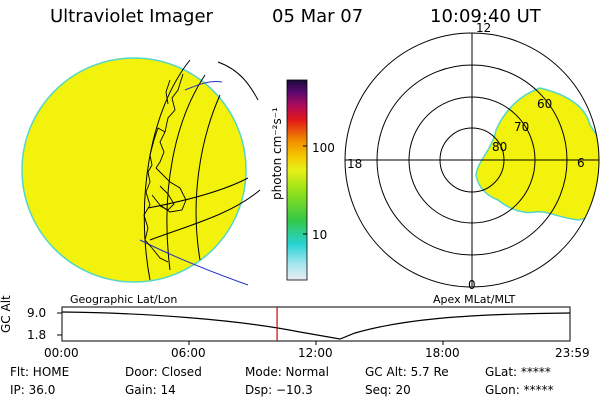  What do you see at coordinates (33, 390) in the screenshot?
I see `status-ip: IP: 36.0` at bounding box center [33, 390].